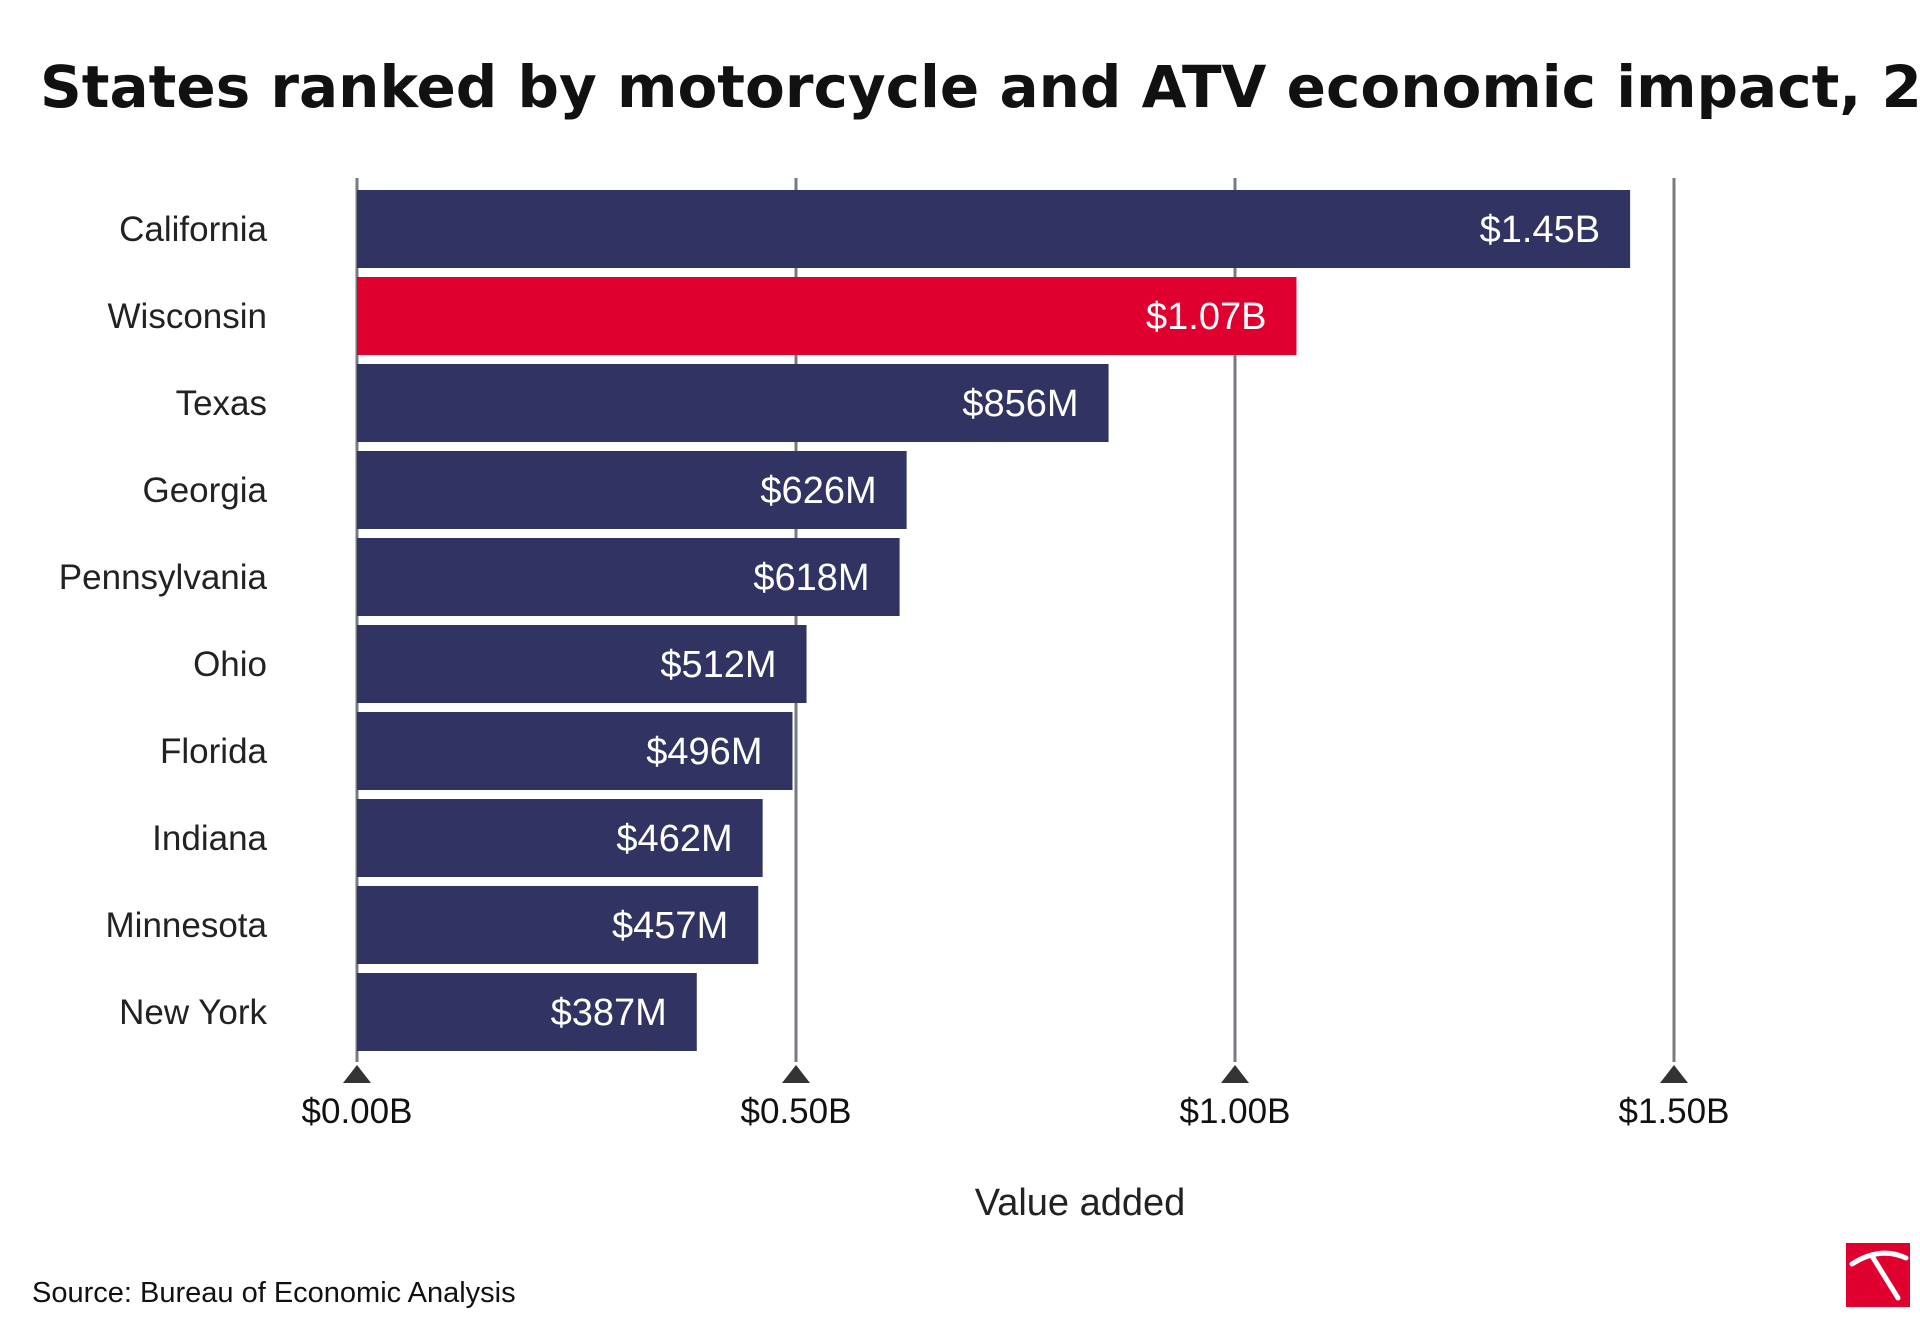 The width and height of the screenshot is (1920, 1324). Describe the element at coordinates (204, 490) in the screenshot. I see `category-label: Georgia` at that location.